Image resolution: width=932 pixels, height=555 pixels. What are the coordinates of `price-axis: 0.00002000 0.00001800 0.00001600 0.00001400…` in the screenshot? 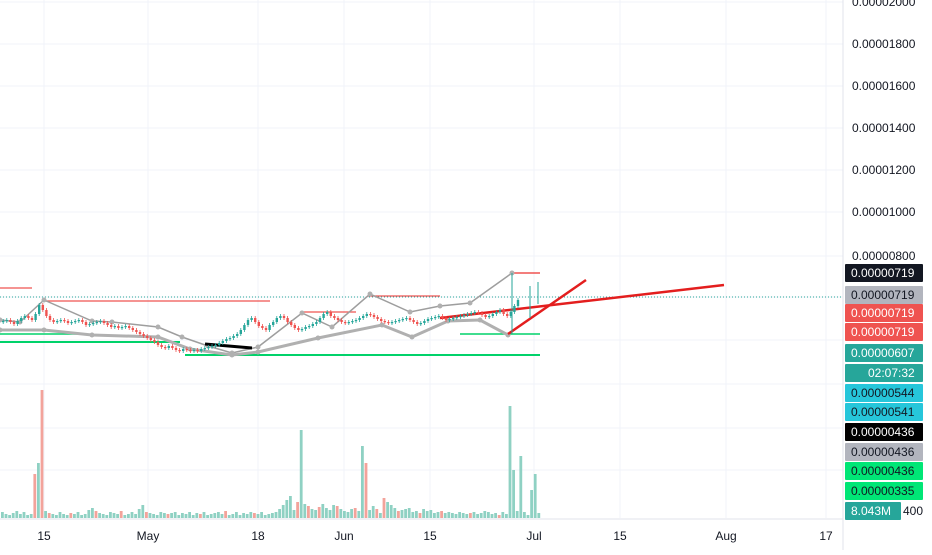 It's located at (882, 275).